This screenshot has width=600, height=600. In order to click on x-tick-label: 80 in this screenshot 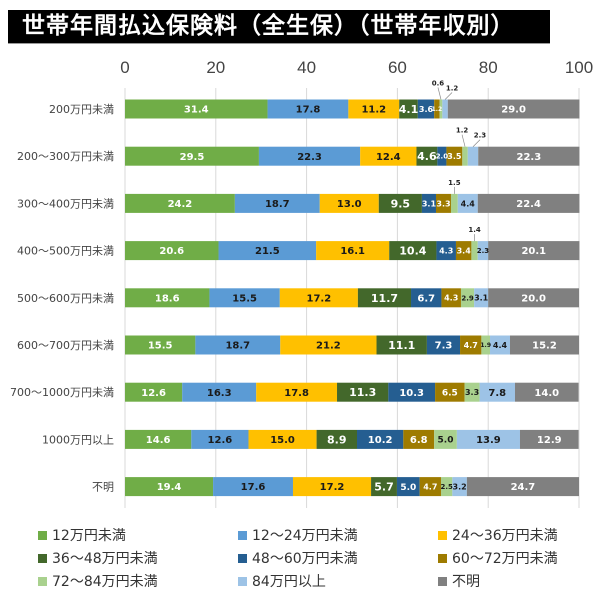, I will do `click(488, 67)`.